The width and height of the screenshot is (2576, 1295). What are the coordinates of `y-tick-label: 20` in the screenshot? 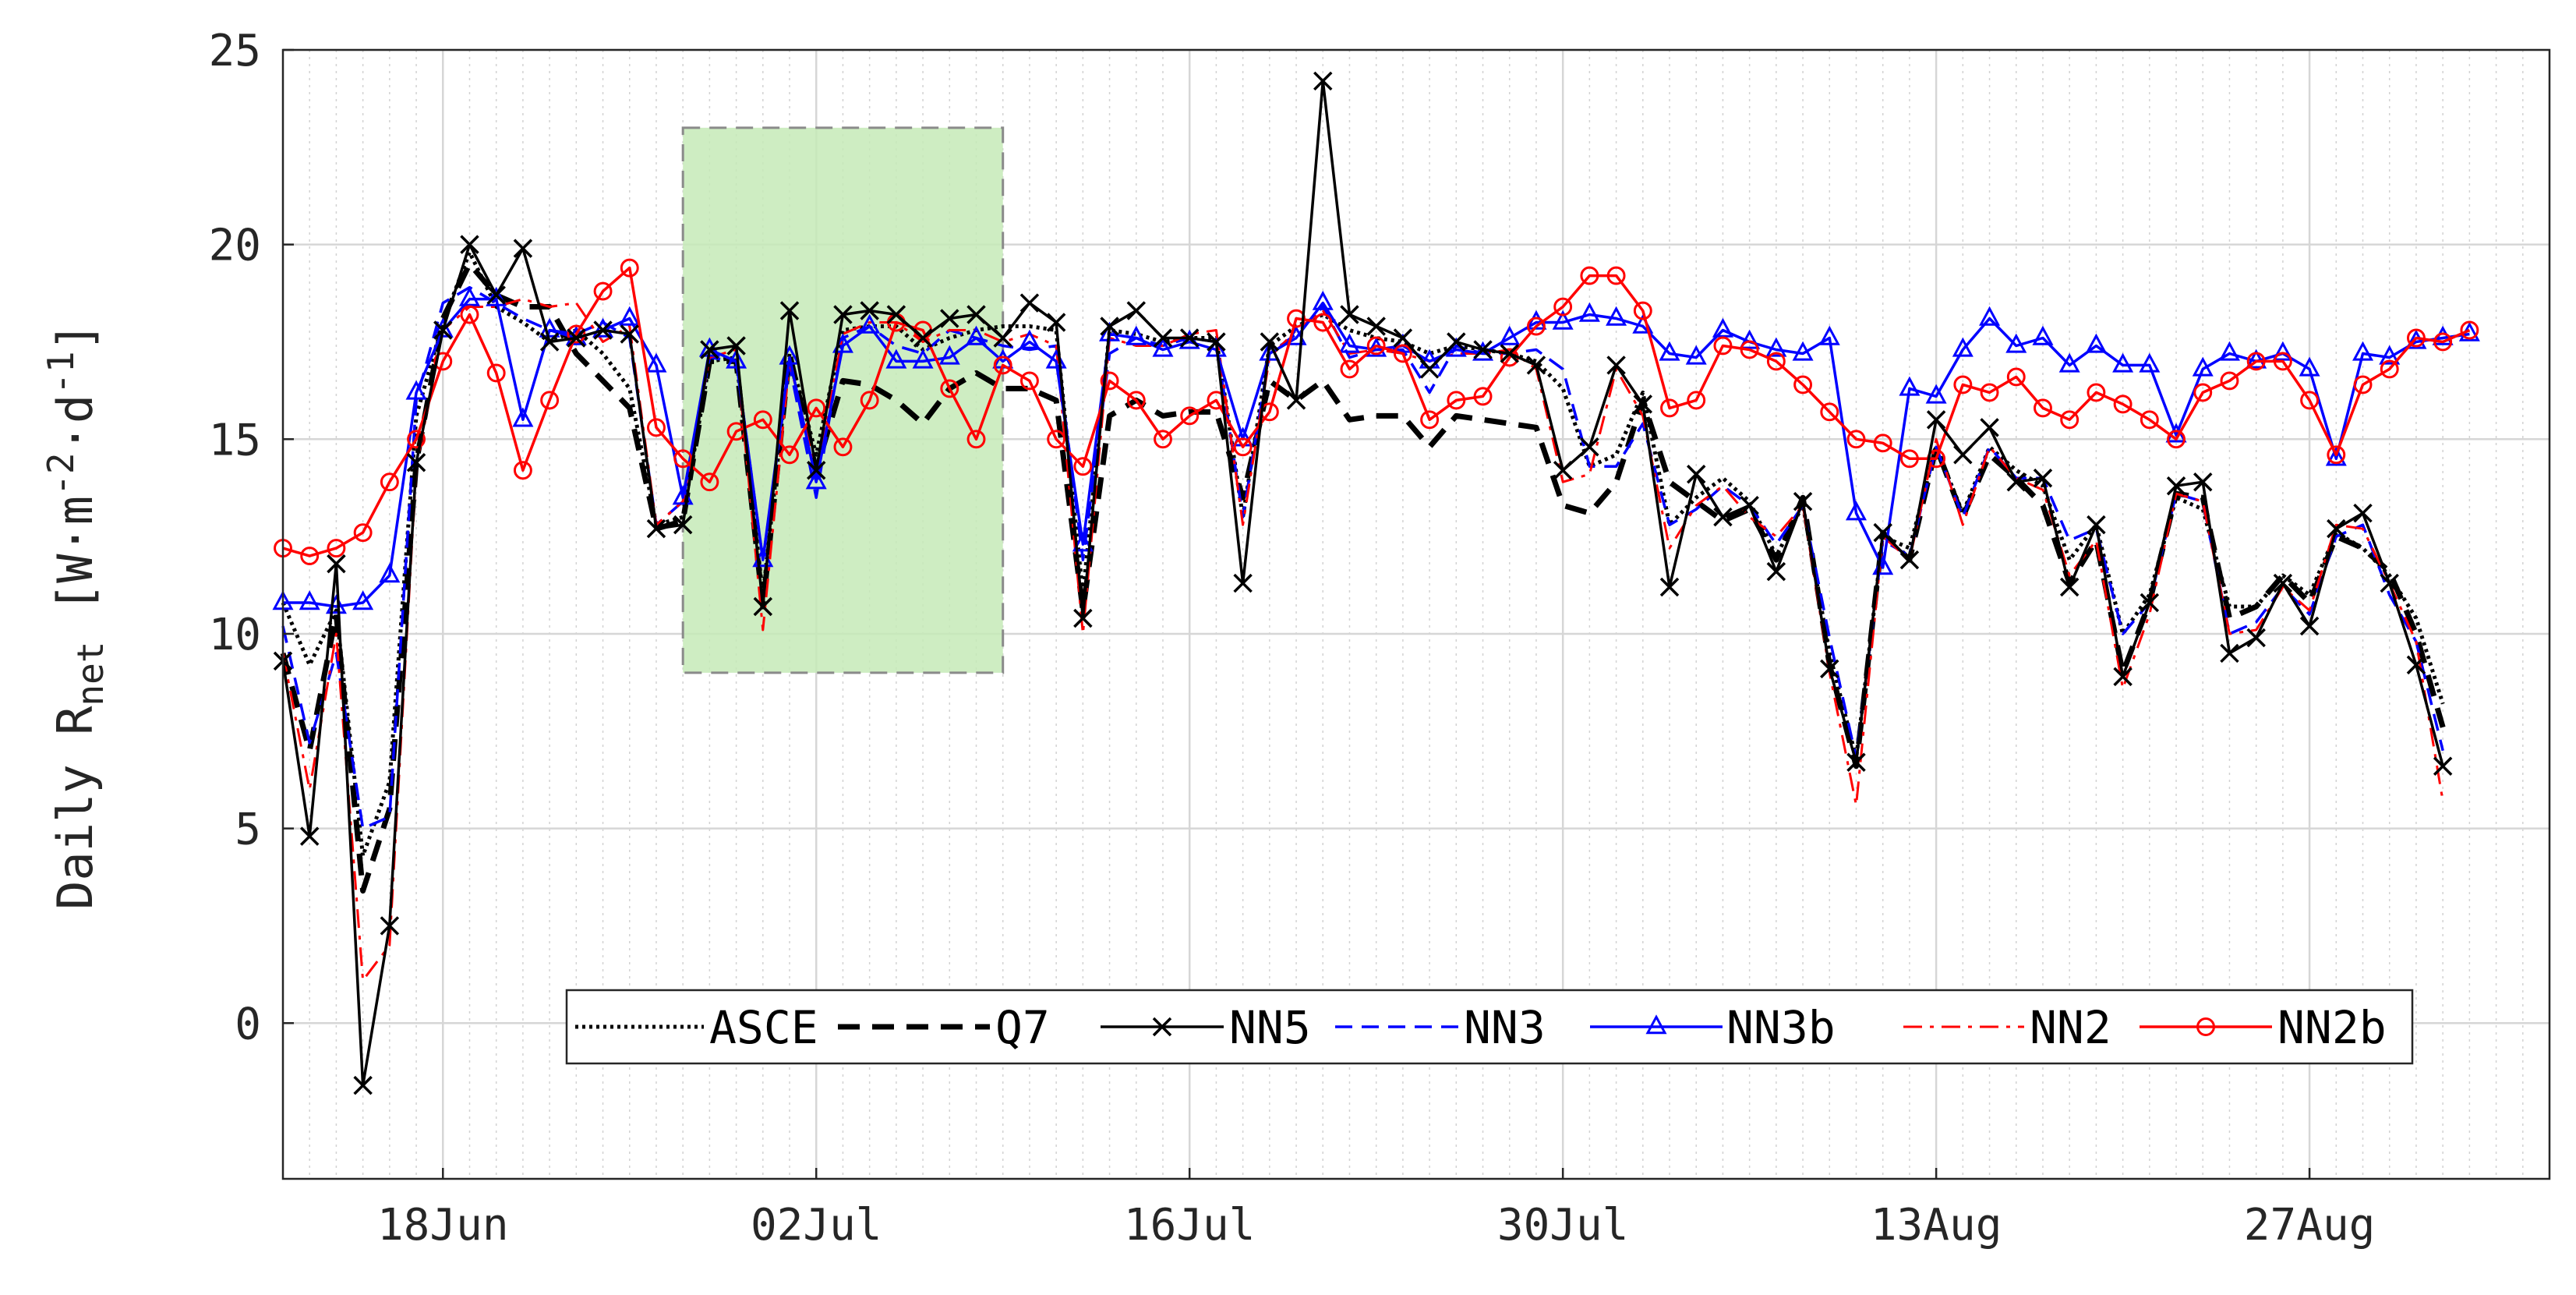 It's located at (235, 246).